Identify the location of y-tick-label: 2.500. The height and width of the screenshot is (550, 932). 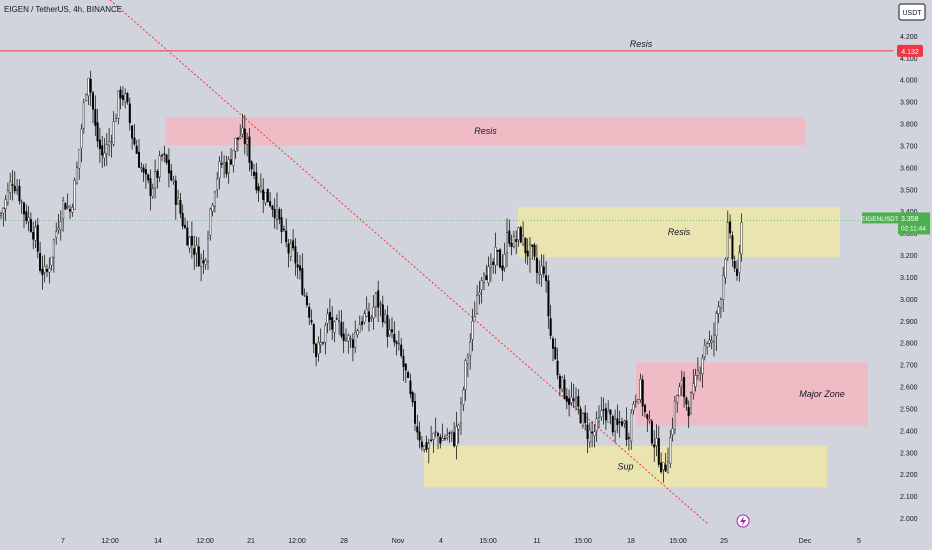
(909, 409).